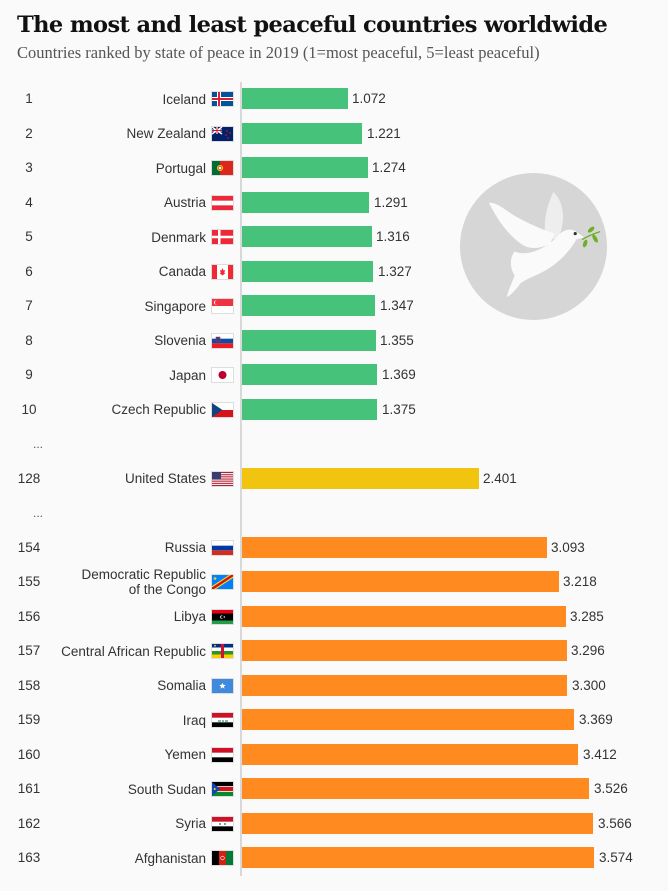  What do you see at coordinates (29, 685) in the screenshot?
I see `rank-label: 158` at bounding box center [29, 685].